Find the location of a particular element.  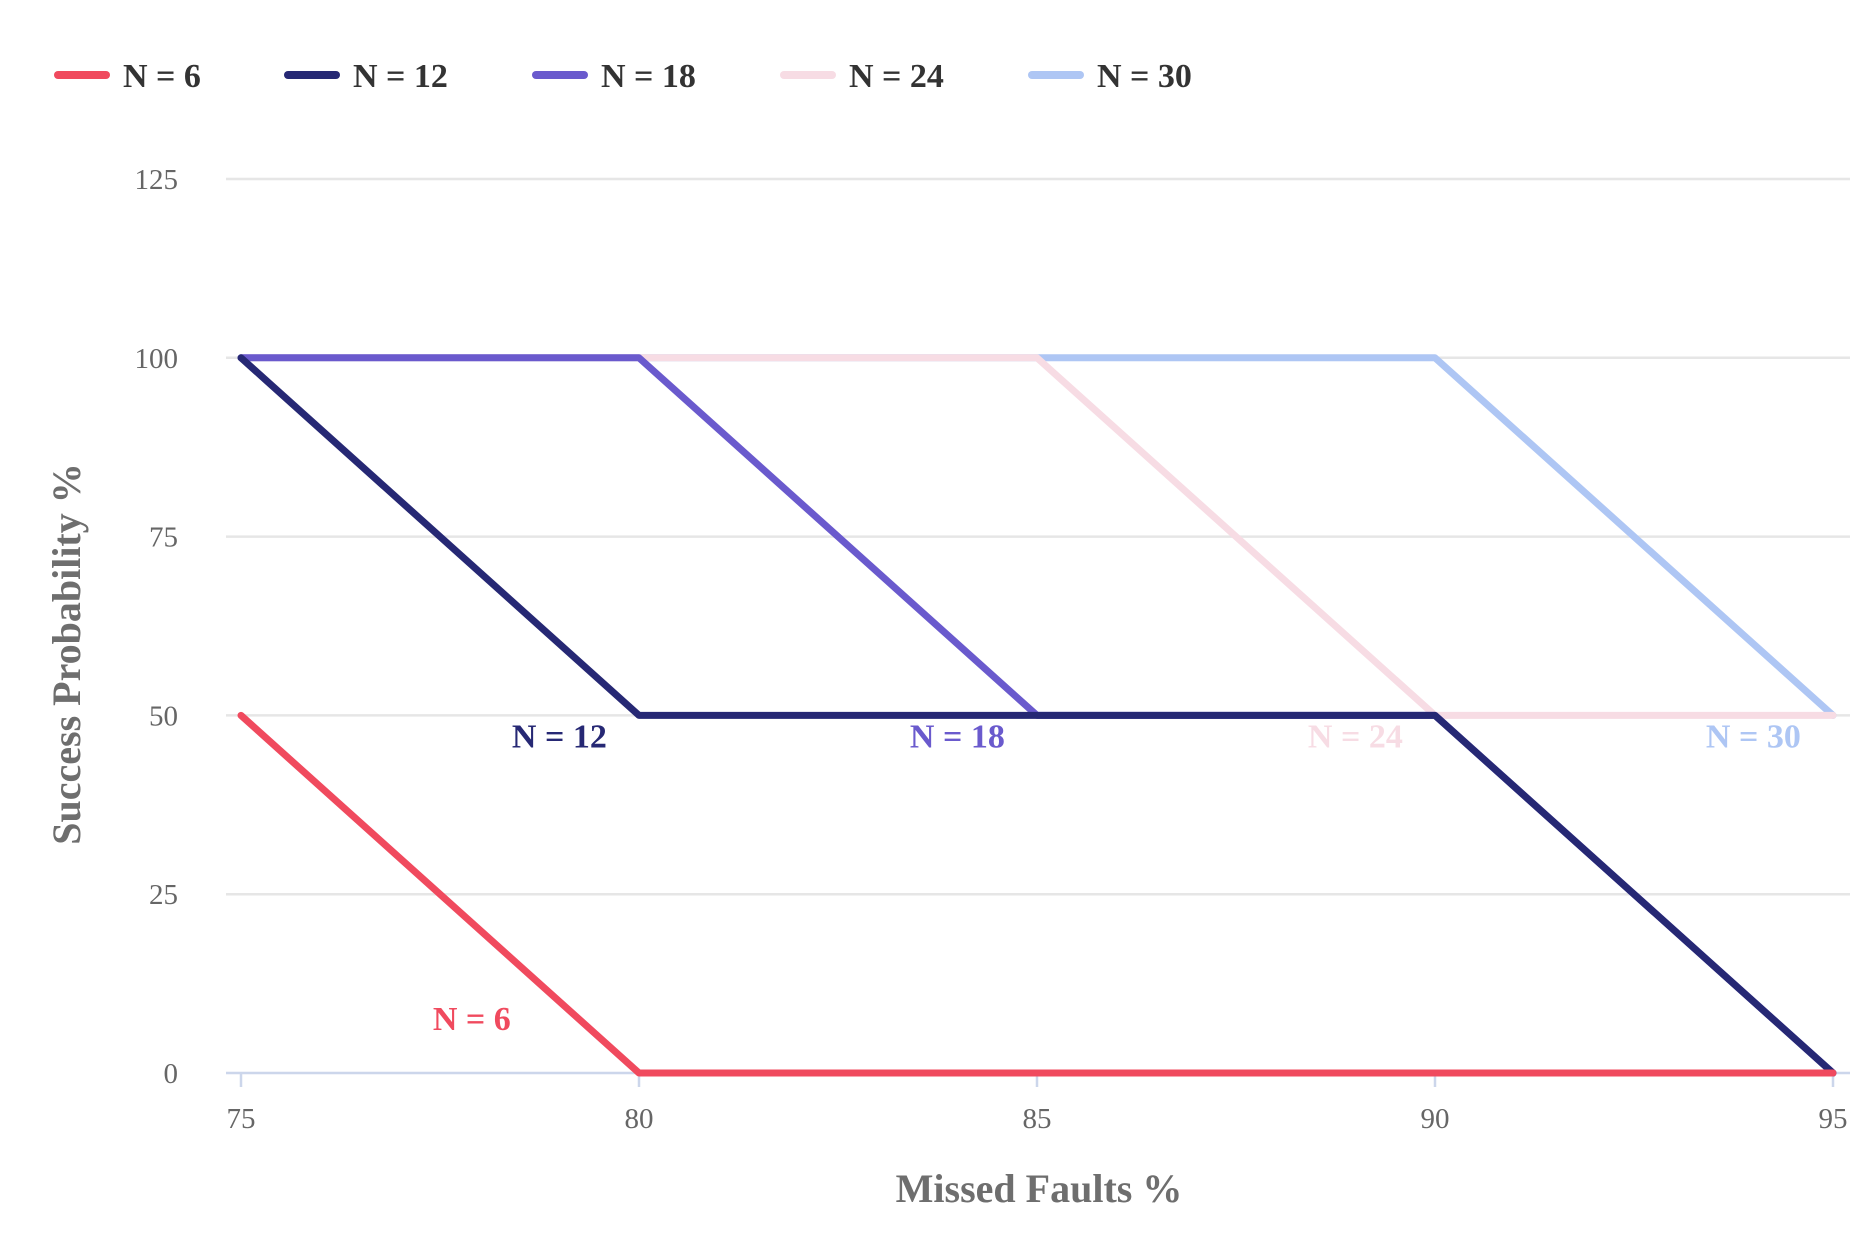

y-axis-title: Success Probability % is located at coordinates (66, 654).